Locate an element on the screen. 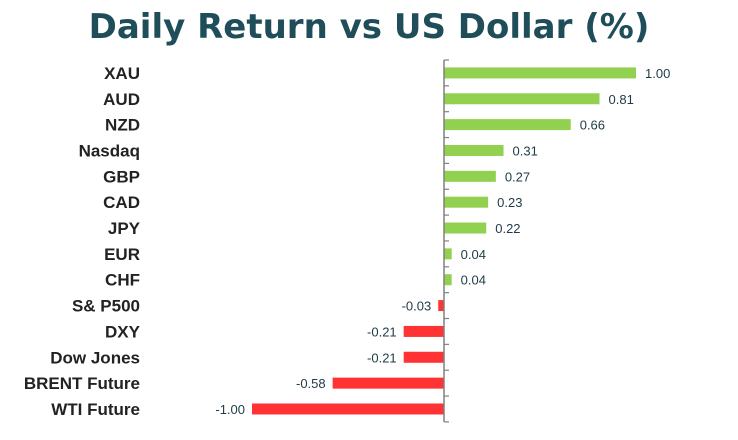  bar-aud is located at coordinates (522, 99).